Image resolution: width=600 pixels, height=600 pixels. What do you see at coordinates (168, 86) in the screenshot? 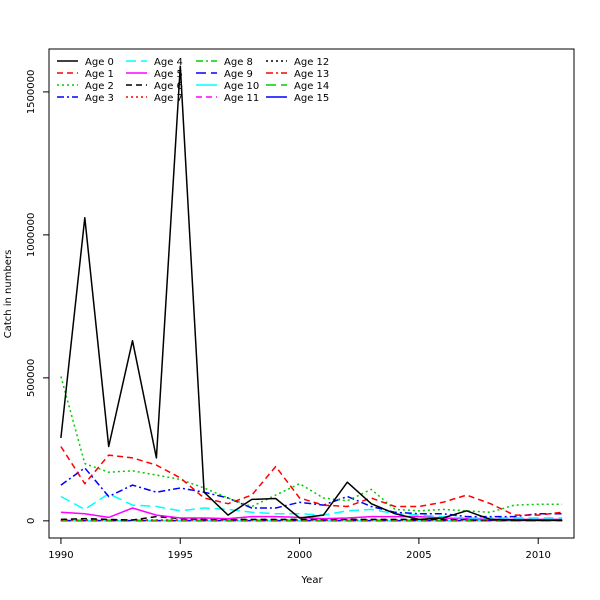
I see `legend-label: Age 6` at bounding box center [168, 86].